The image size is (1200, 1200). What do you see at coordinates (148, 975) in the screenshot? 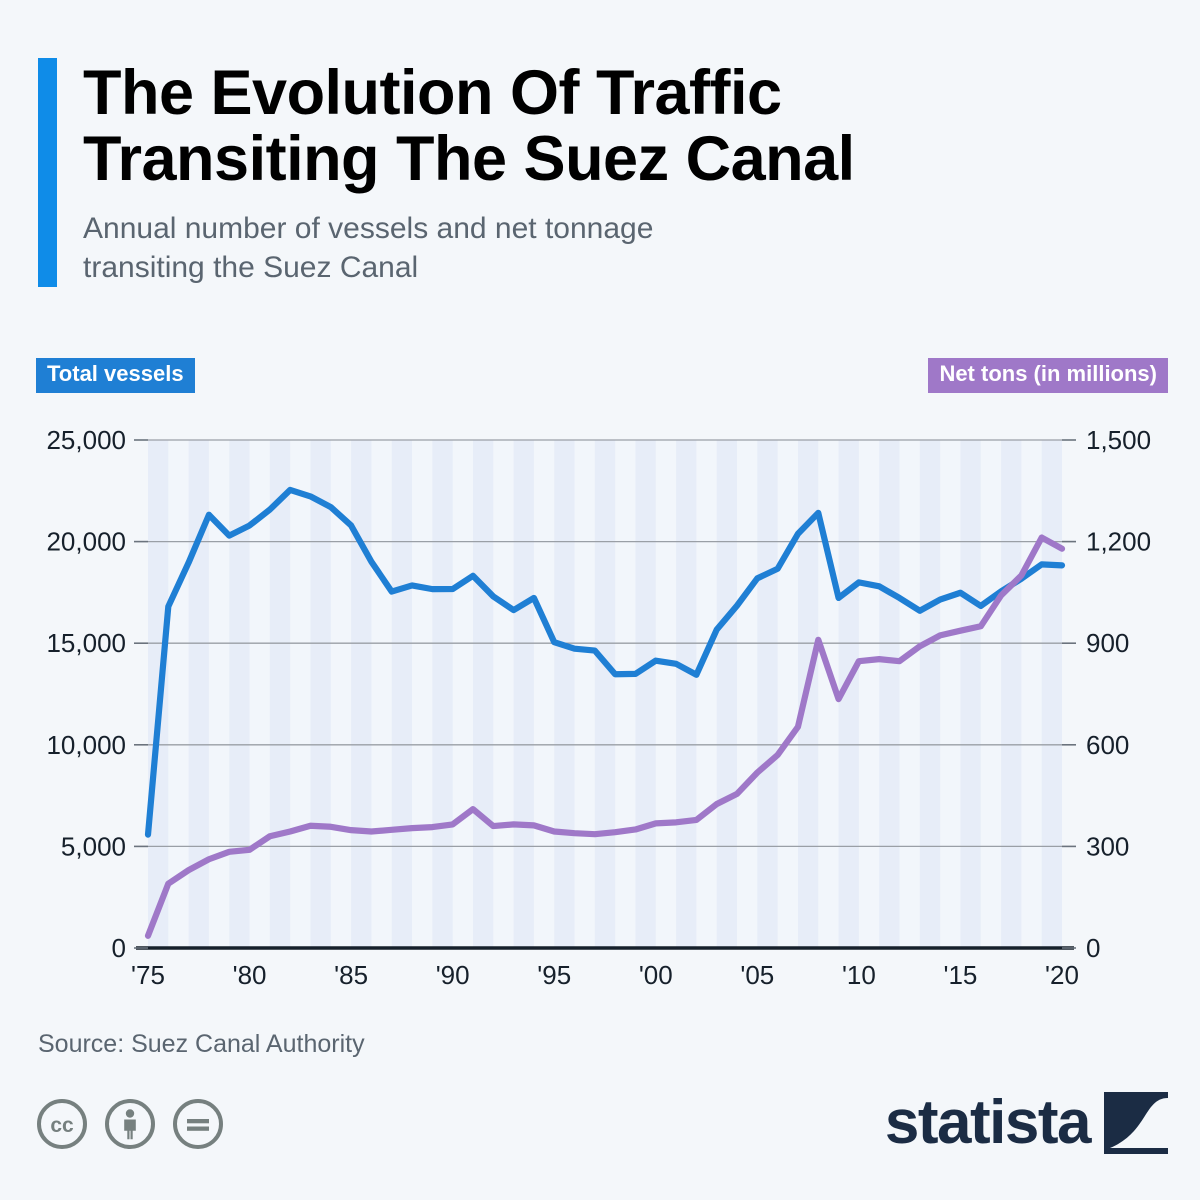
I see `x-axis-label: '75` at bounding box center [148, 975].